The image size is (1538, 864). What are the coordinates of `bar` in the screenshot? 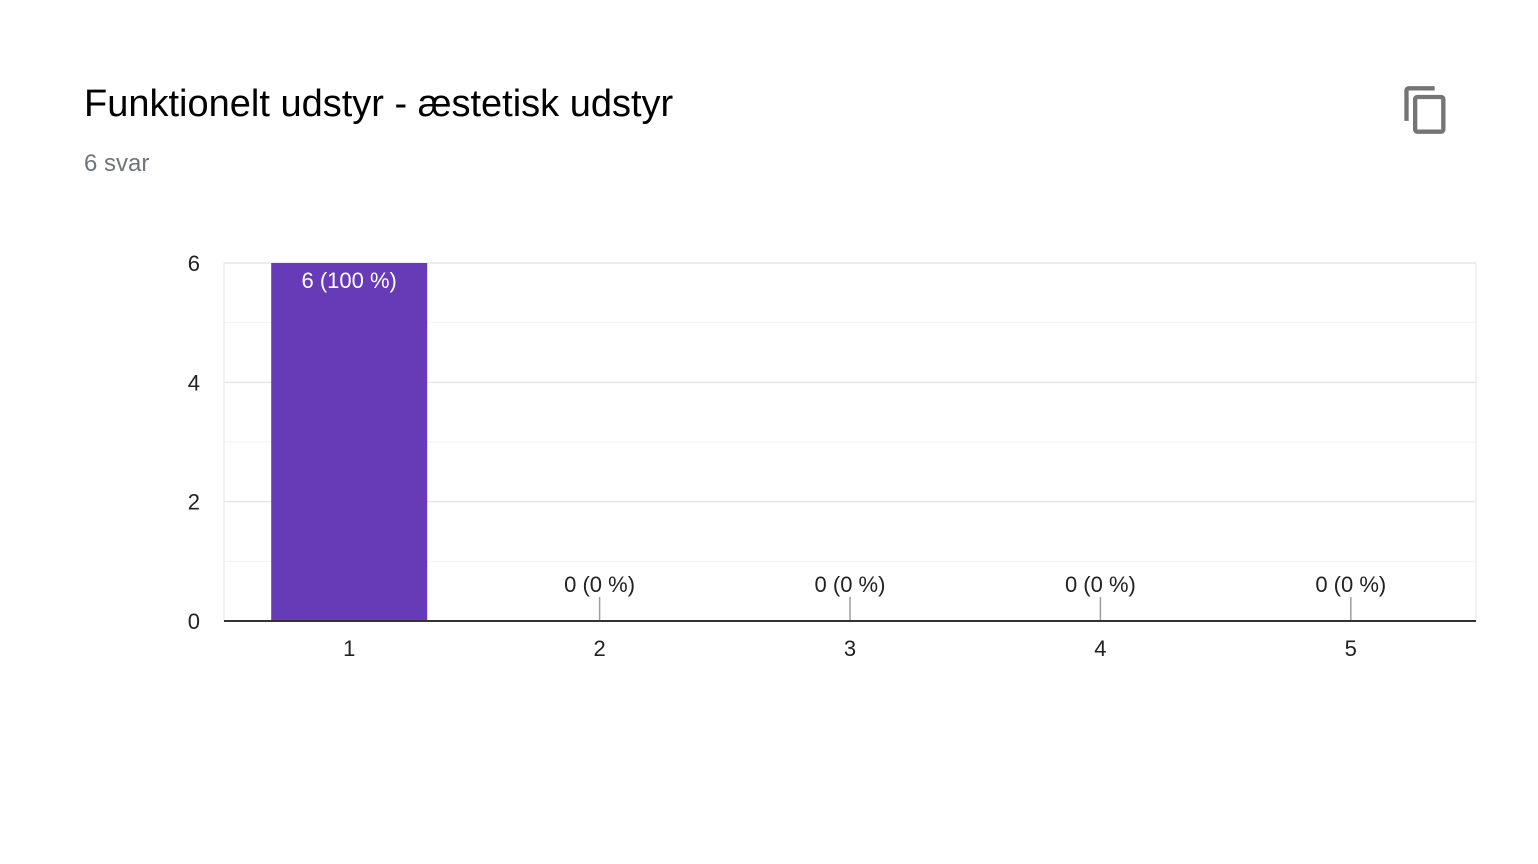 It's located at (349, 442).